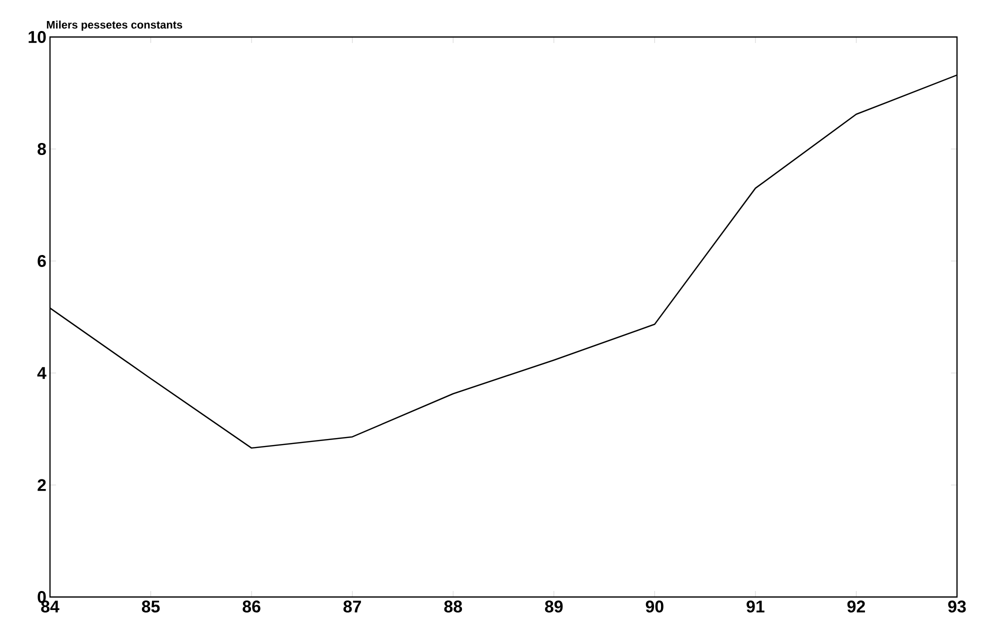 The image size is (982, 638). I want to click on x-tick-label: 90, so click(655, 606).